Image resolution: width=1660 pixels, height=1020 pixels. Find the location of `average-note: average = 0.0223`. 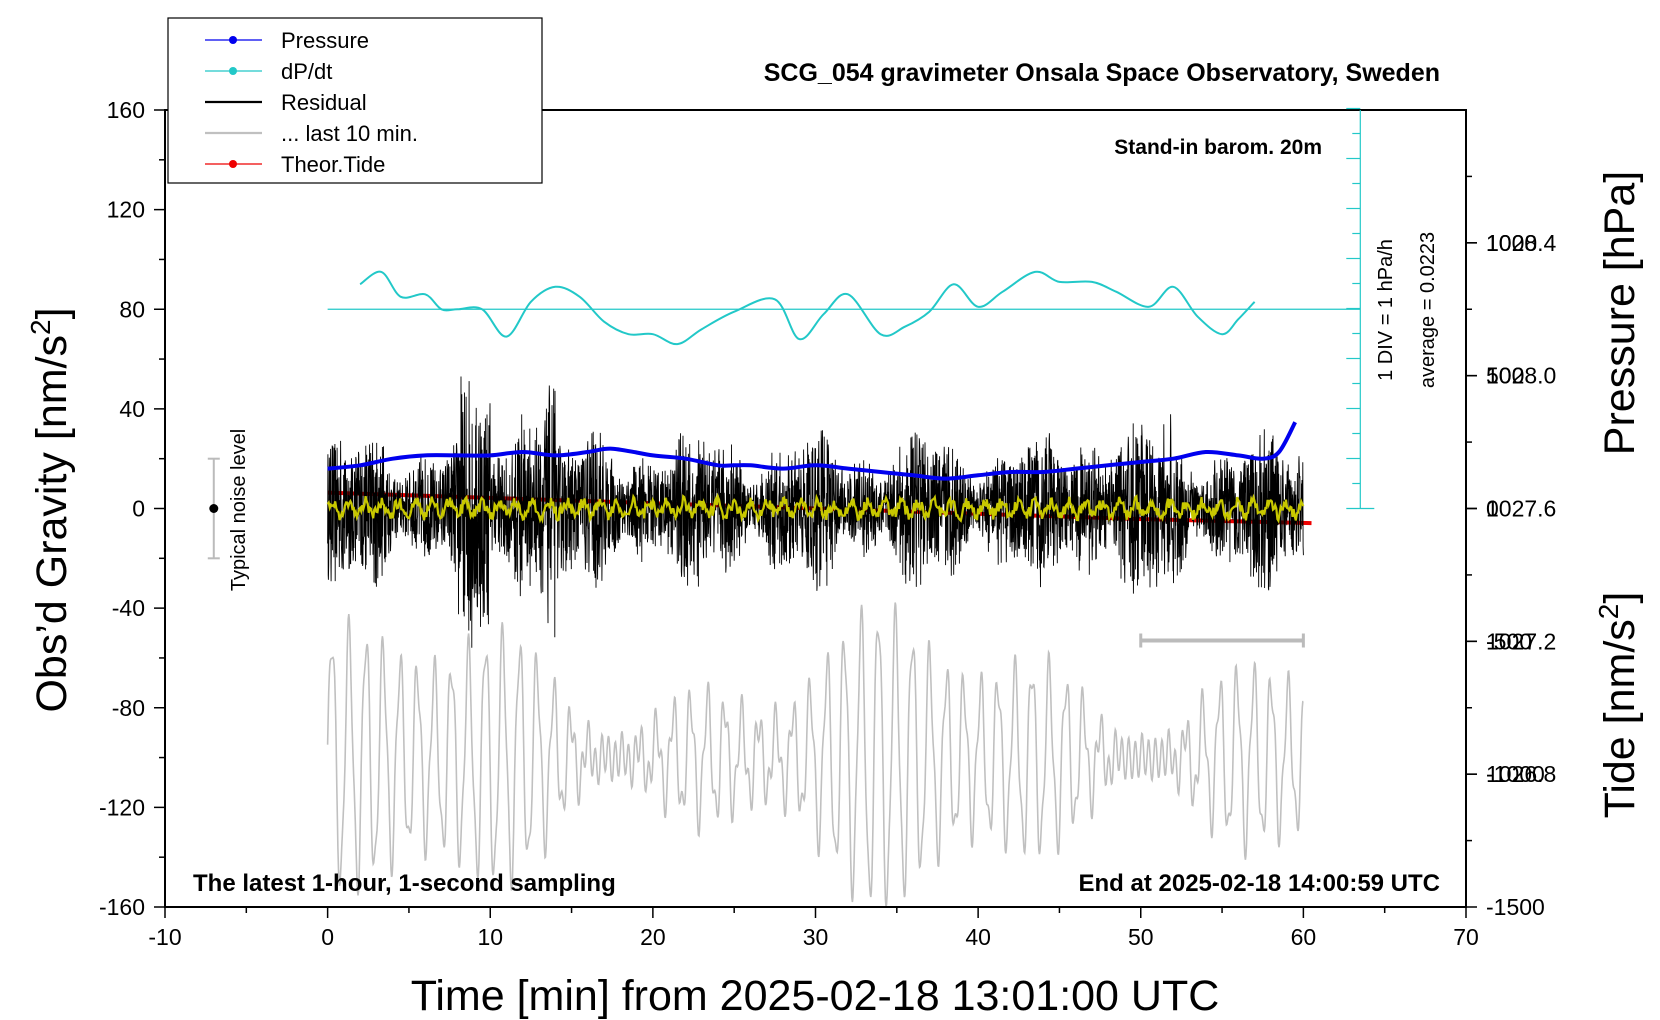

average-note: average = 0.0223 is located at coordinates (1428, 310).